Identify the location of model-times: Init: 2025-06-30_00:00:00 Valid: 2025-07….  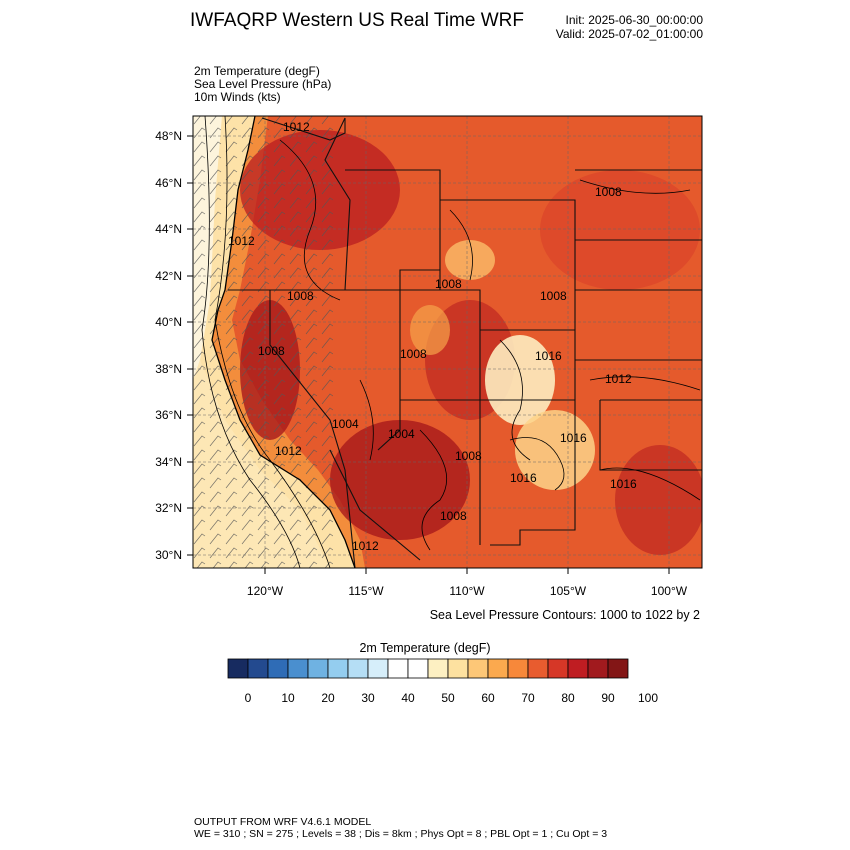
(629, 27).